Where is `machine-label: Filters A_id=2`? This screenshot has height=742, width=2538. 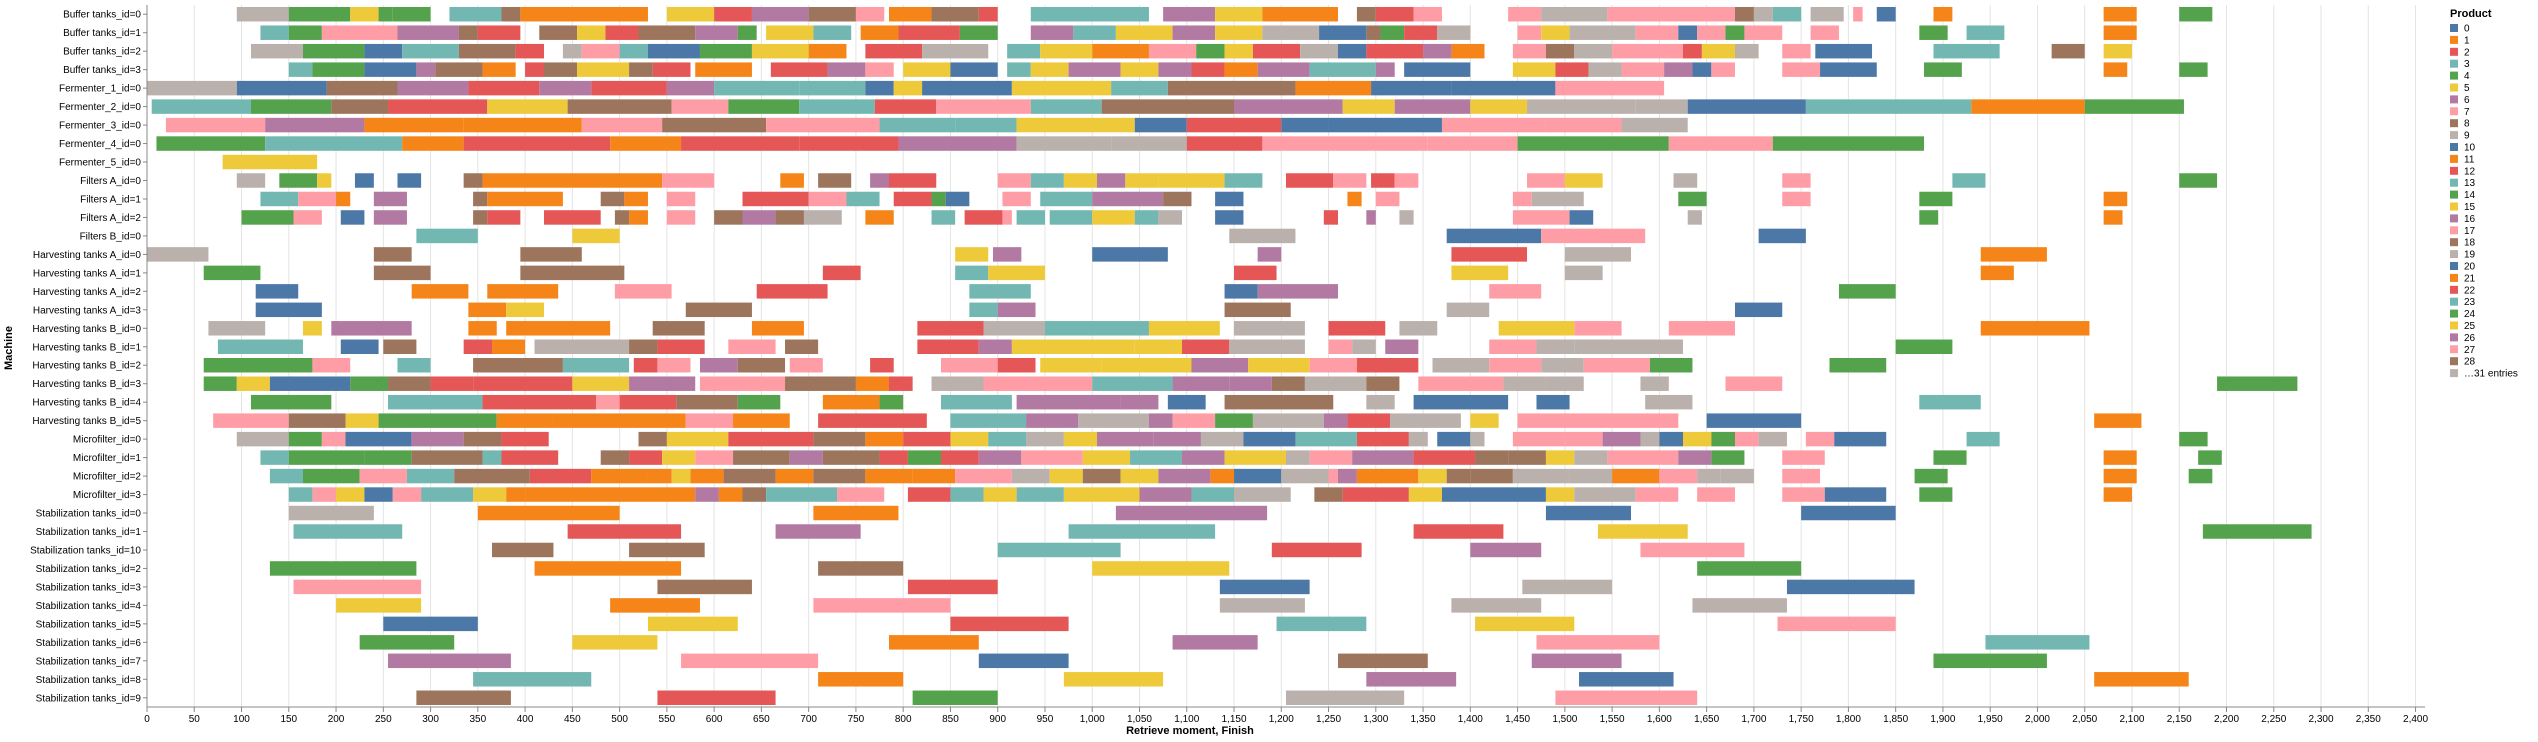 machine-label: Filters A_id=2 is located at coordinates (110, 218).